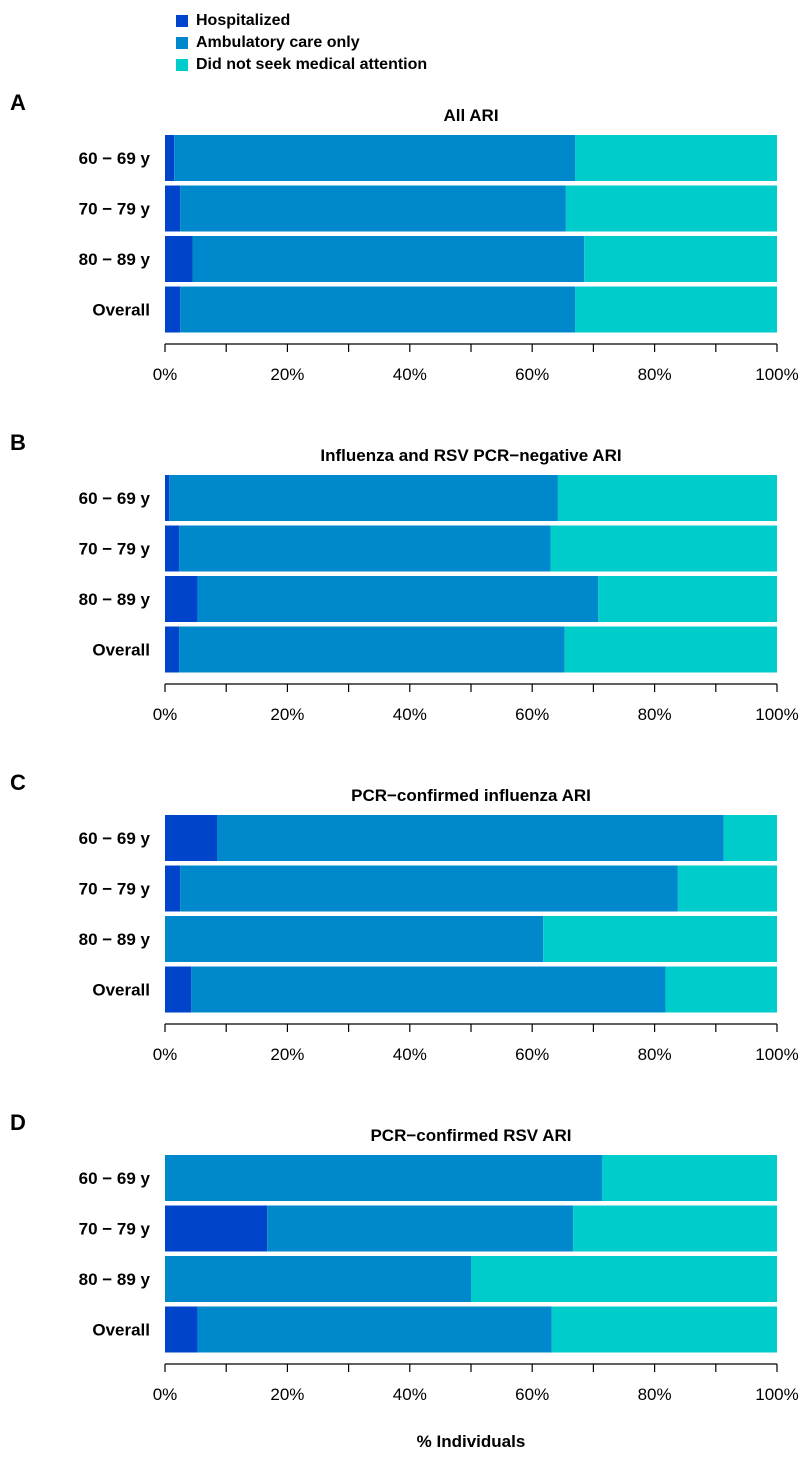  Describe the element at coordinates (470, 1135) in the screenshot. I see `panel-title: PCR−confirmed RSV ARI` at that location.